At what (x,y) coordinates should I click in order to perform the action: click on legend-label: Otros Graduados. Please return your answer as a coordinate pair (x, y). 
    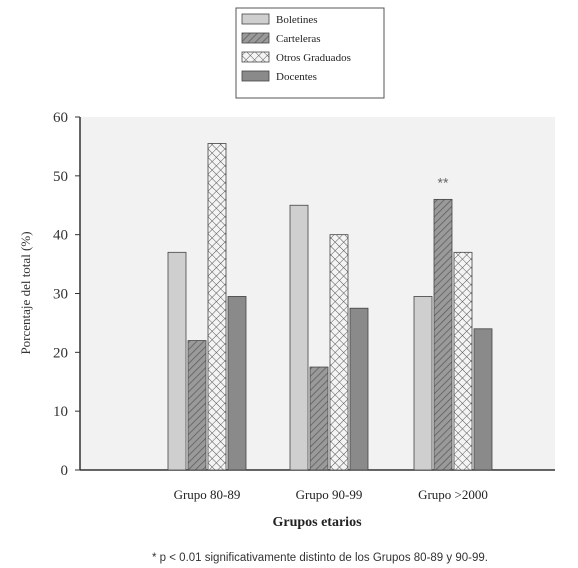
    Looking at the image, I should click on (313, 58).